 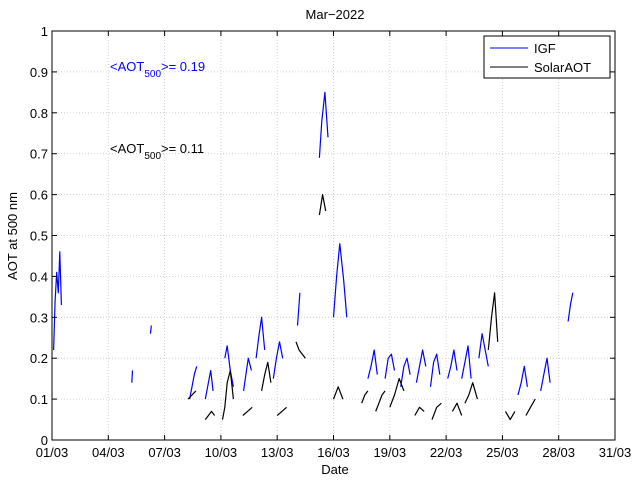 What do you see at coordinates (39, 72) in the screenshot?
I see `y-tick-label: 0.9` at bounding box center [39, 72].